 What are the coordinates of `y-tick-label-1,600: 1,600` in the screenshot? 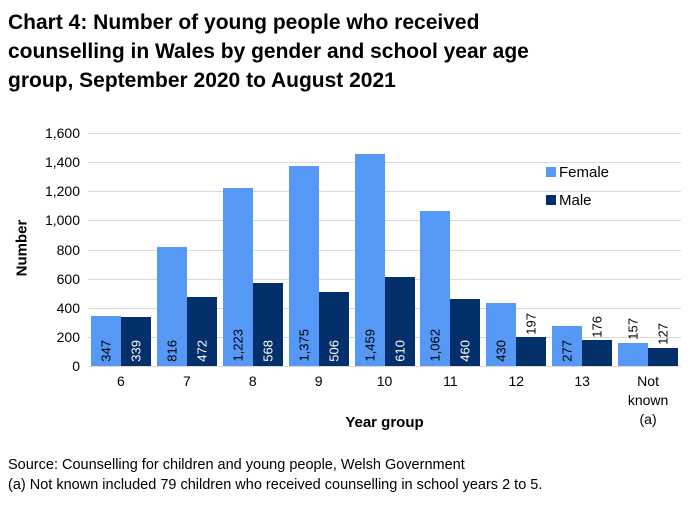 It's located at (62, 133).